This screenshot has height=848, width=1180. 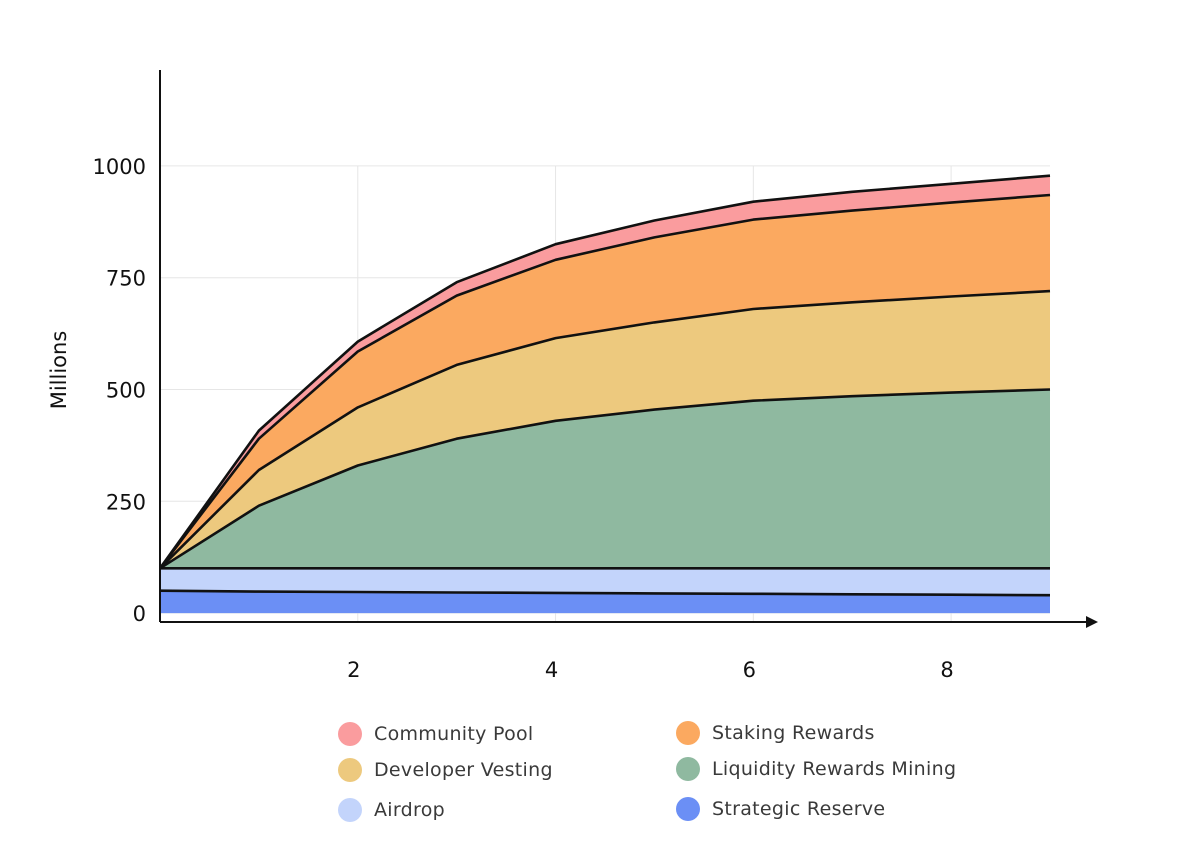 What do you see at coordinates (793, 733) in the screenshot?
I see `legend-label: Staking Rewards` at bounding box center [793, 733].